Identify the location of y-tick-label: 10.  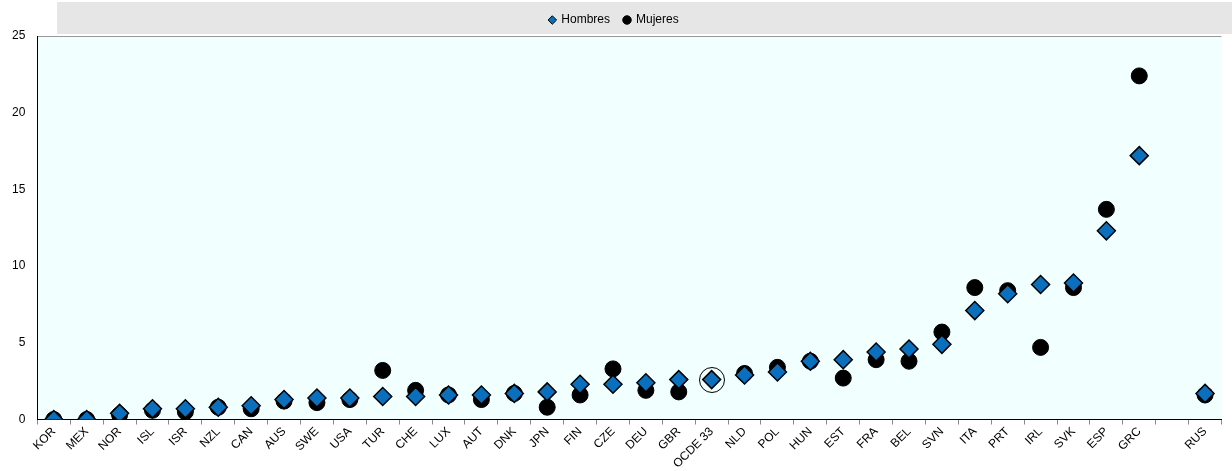
(18, 265).